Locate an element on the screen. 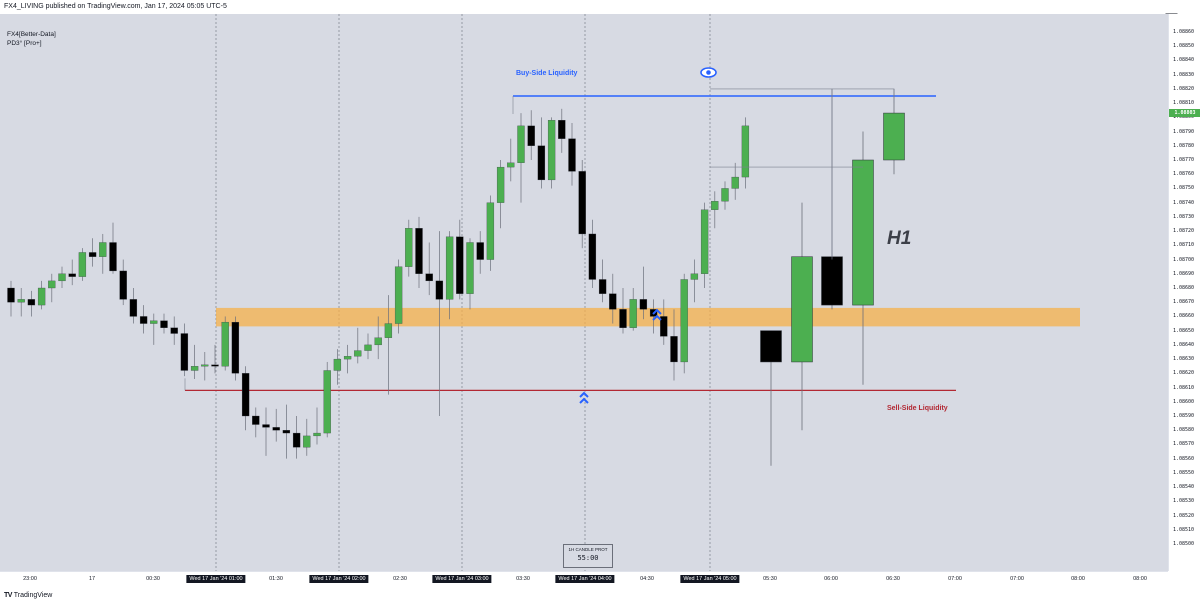  price-tick-label: 1.08840 is located at coordinates (1184, 60).